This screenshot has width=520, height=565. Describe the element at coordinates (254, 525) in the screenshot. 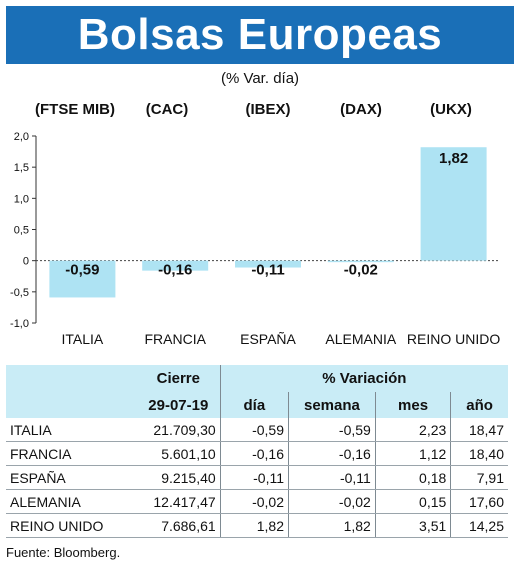

I see `row-dia: 1,82` at that location.